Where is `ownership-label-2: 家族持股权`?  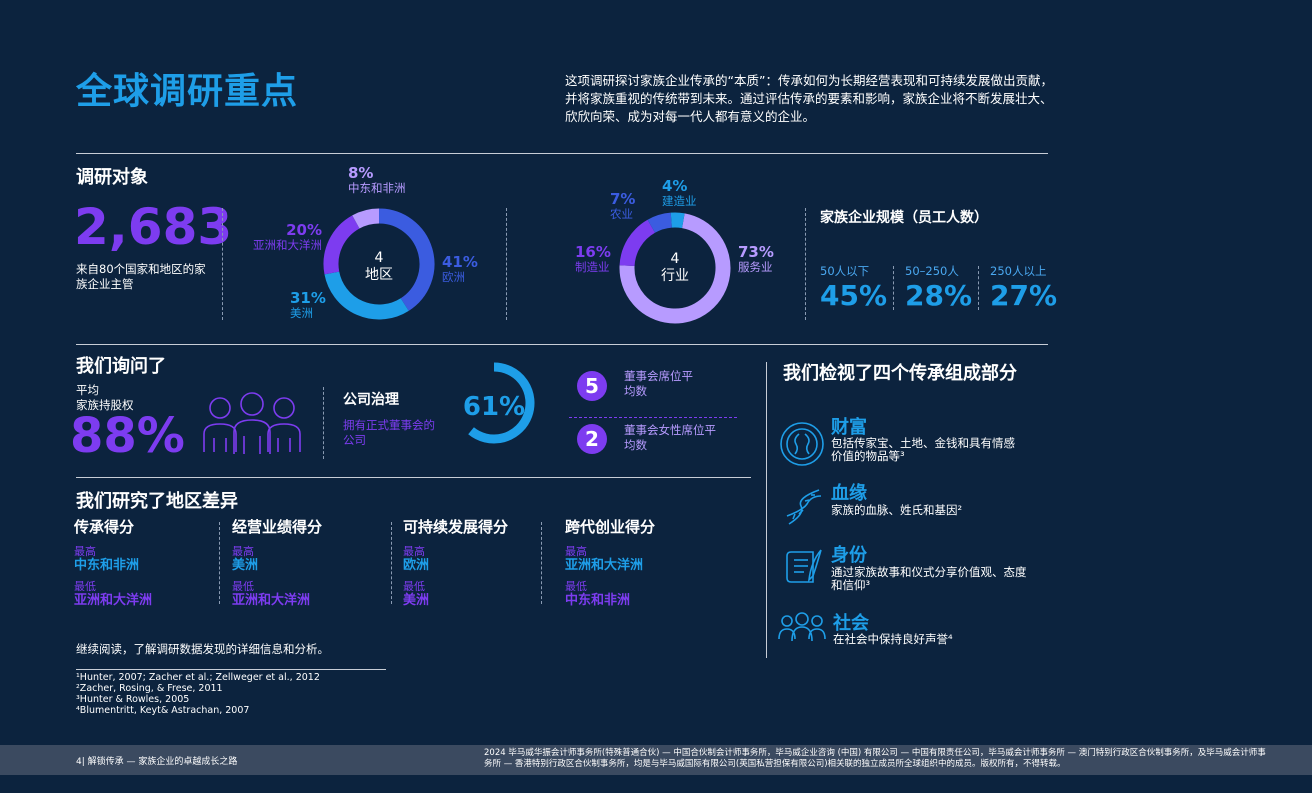 ownership-label-2: 家族持股权 is located at coordinates (105, 405).